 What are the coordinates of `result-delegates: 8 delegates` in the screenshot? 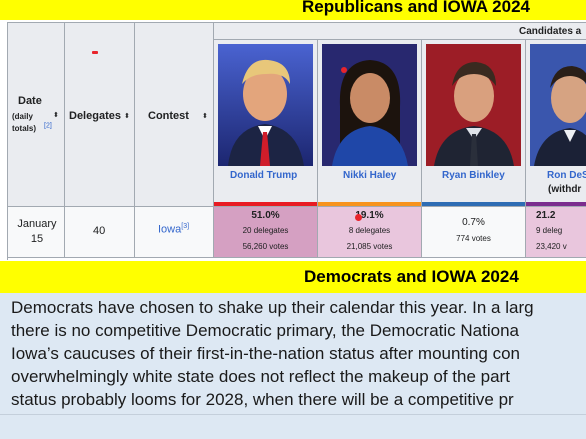 It's located at (369, 230).